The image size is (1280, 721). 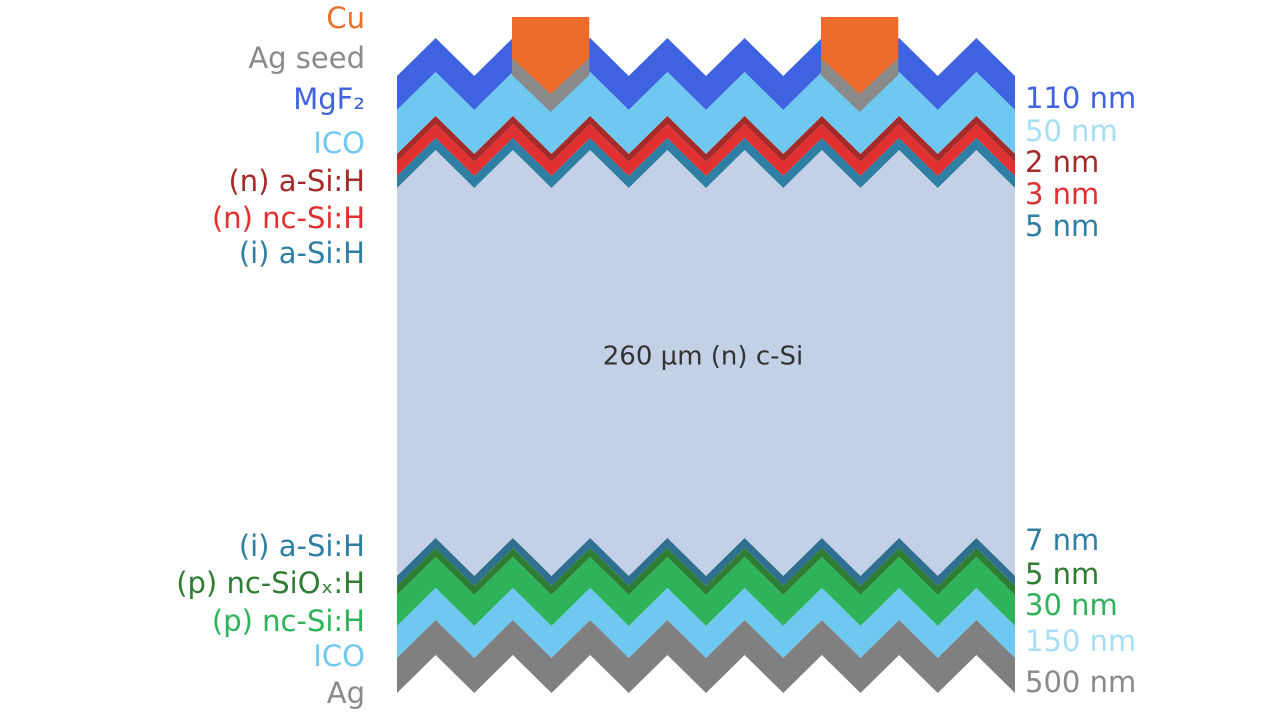 I want to click on ag-layer, so click(x=706, y=656).